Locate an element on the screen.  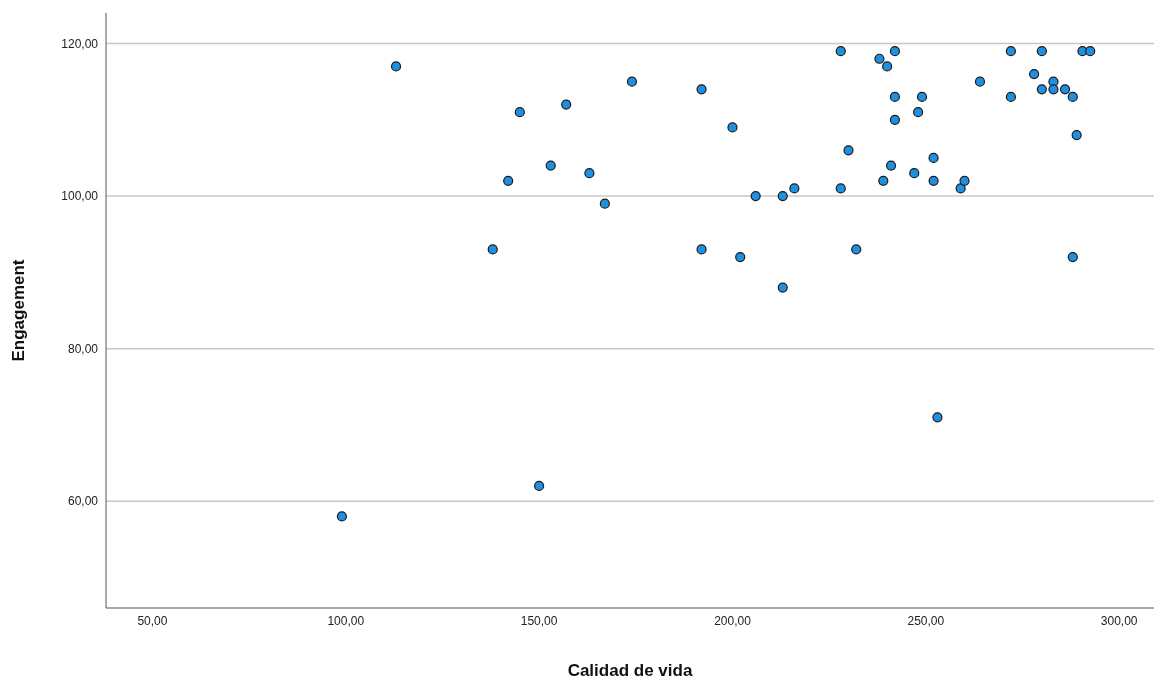
x-tick-label: 200,00 is located at coordinates (733, 620).